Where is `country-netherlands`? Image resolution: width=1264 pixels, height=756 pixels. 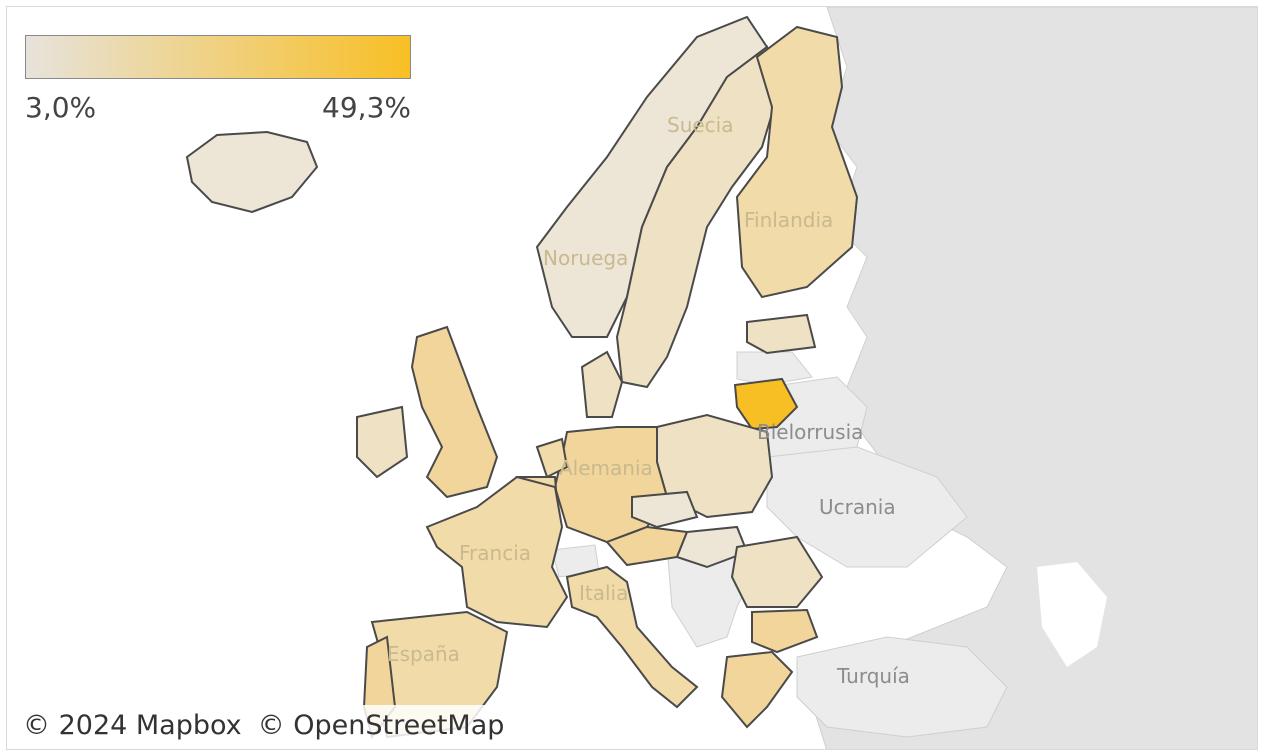 country-netherlands is located at coordinates (552, 458).